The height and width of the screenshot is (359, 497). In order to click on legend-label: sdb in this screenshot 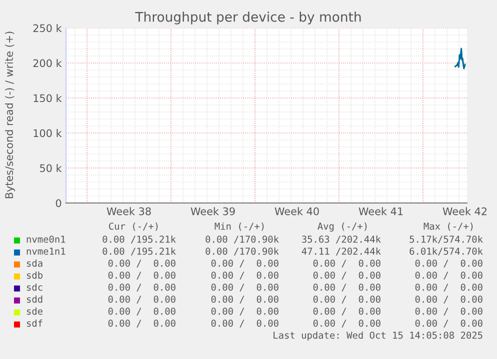, I will do `click(34, 275)`.